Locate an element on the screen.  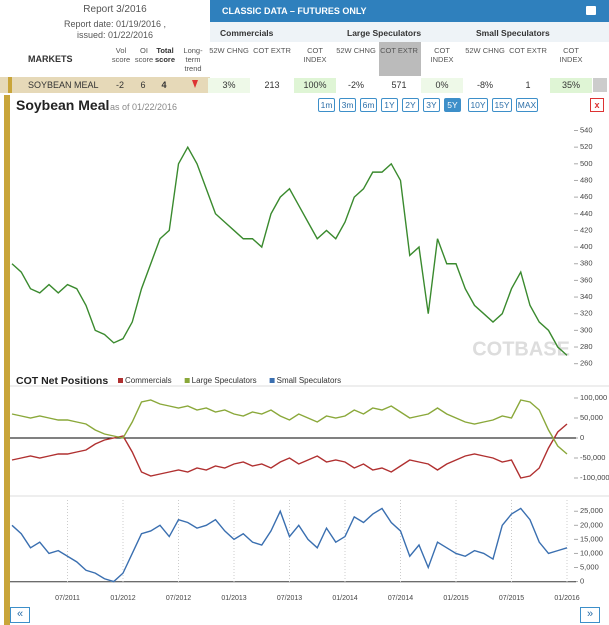
x-tick-label: 01/2012 is located at coordinates (122, 598).